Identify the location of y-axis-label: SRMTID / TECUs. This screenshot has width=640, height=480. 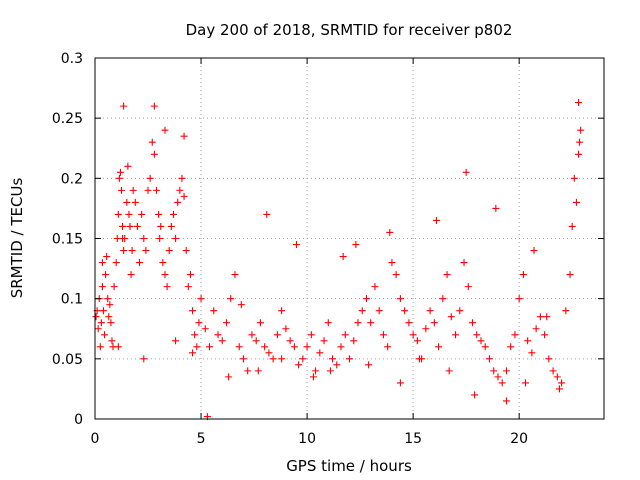
(17, 238).